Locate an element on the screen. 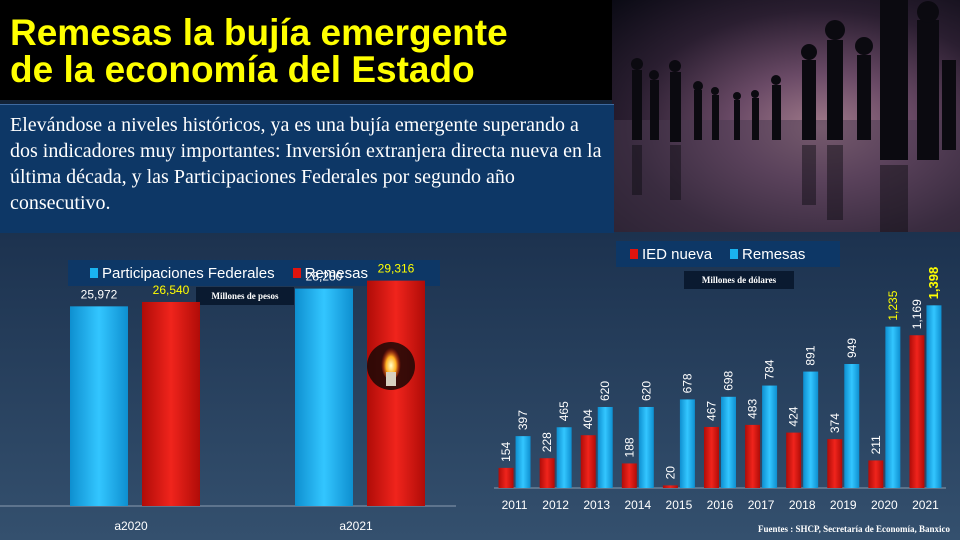  bar-remesas-a2021 is located at coordinates (396, 393).